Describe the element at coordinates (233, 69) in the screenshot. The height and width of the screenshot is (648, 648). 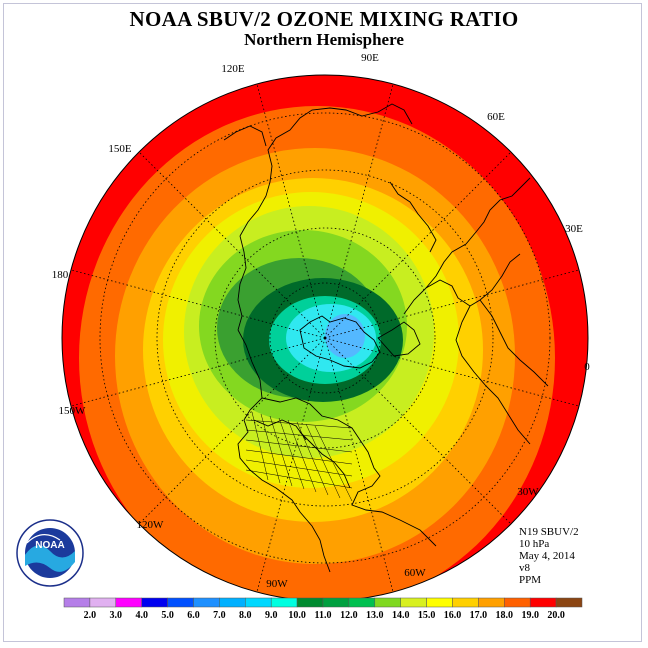
I see `lon-label-120e: 120E` at that location.